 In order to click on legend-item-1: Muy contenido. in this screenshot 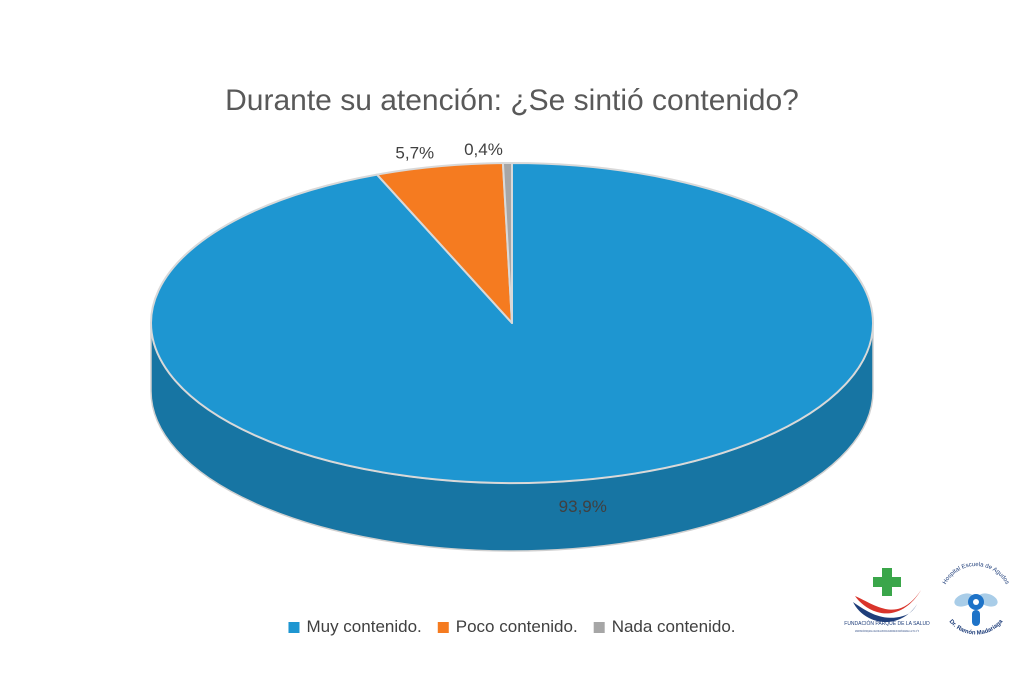, I will do `click(355, 626)`.